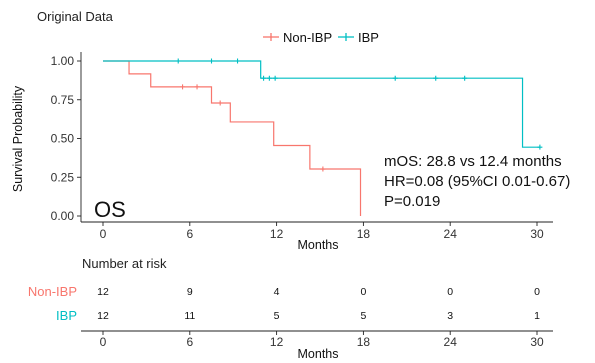 The image size is (595, 363). I want to click on risk-cells: 12 9 4 0 0 0 12 11 5 5 3 1, so click(318, 304).